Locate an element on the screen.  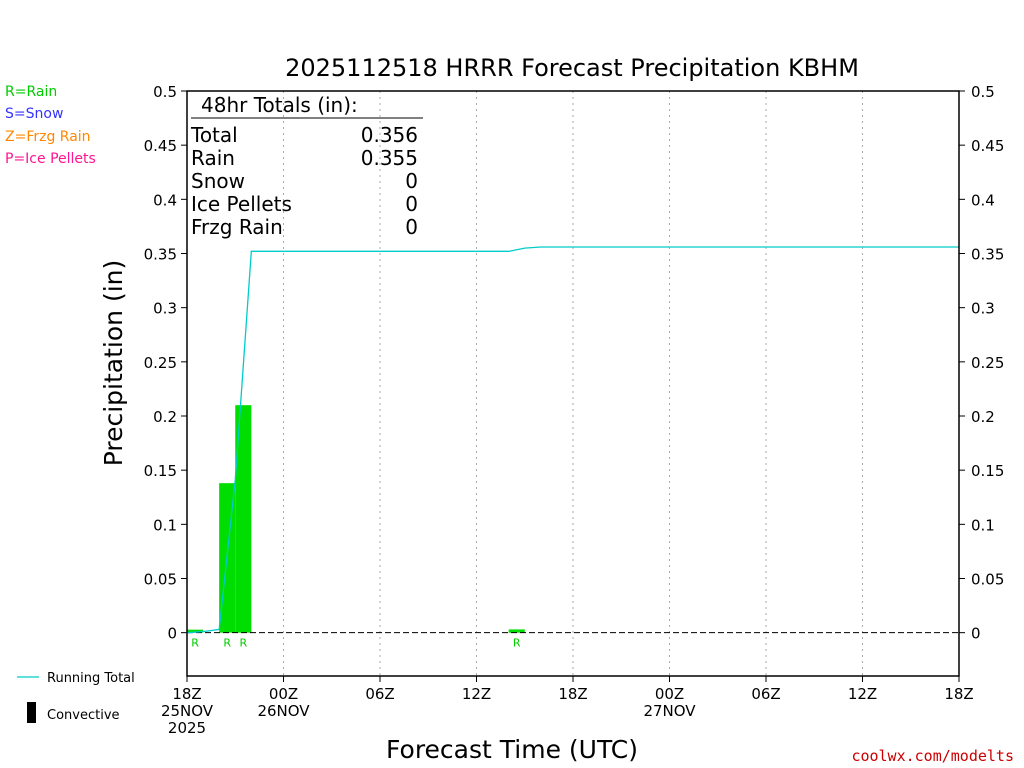
totals-frzg-rain-value: 0 is located at coordinates (411, 227).